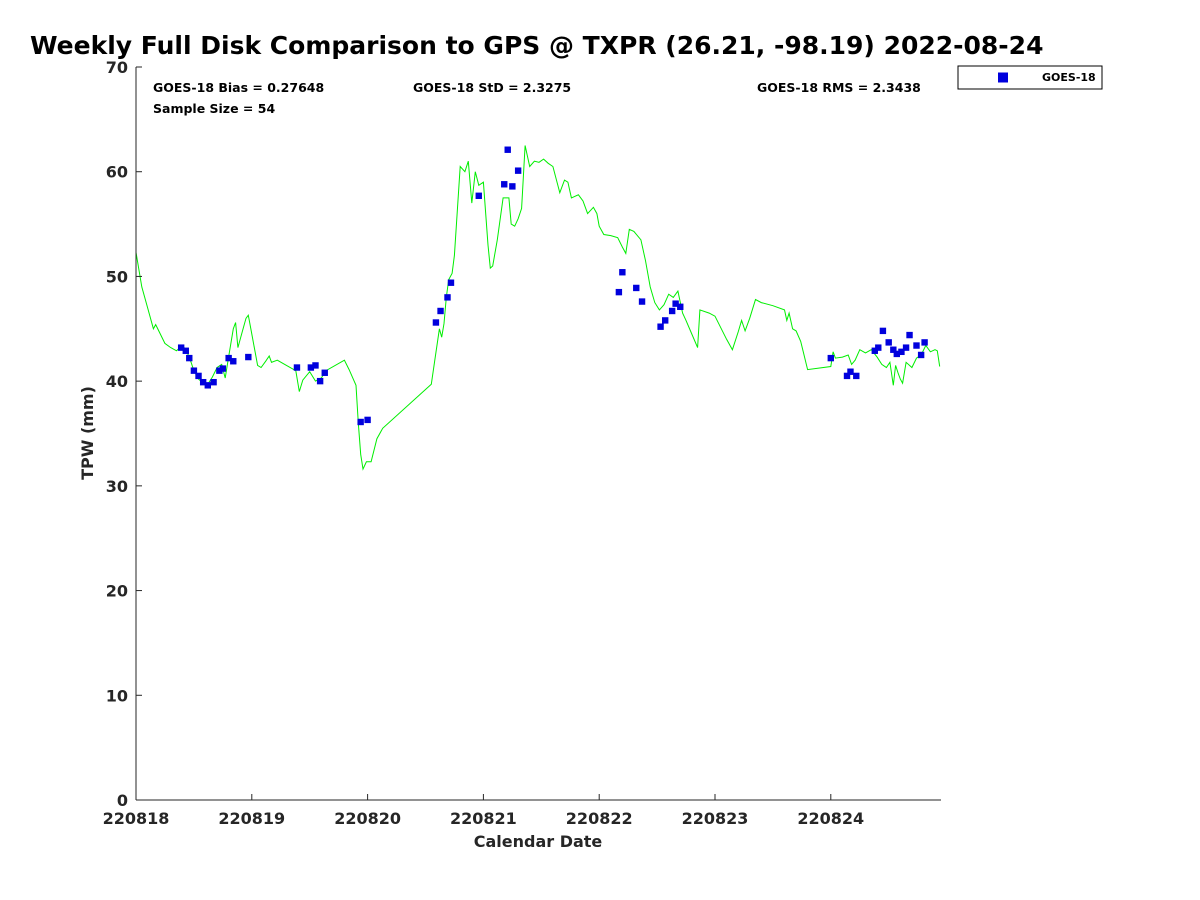 The image size is (1200, 900). What do you see at coordinates (117, 381) in the screenshot?
I see `y-tick-label: 40` at bounding box center [117, 381].